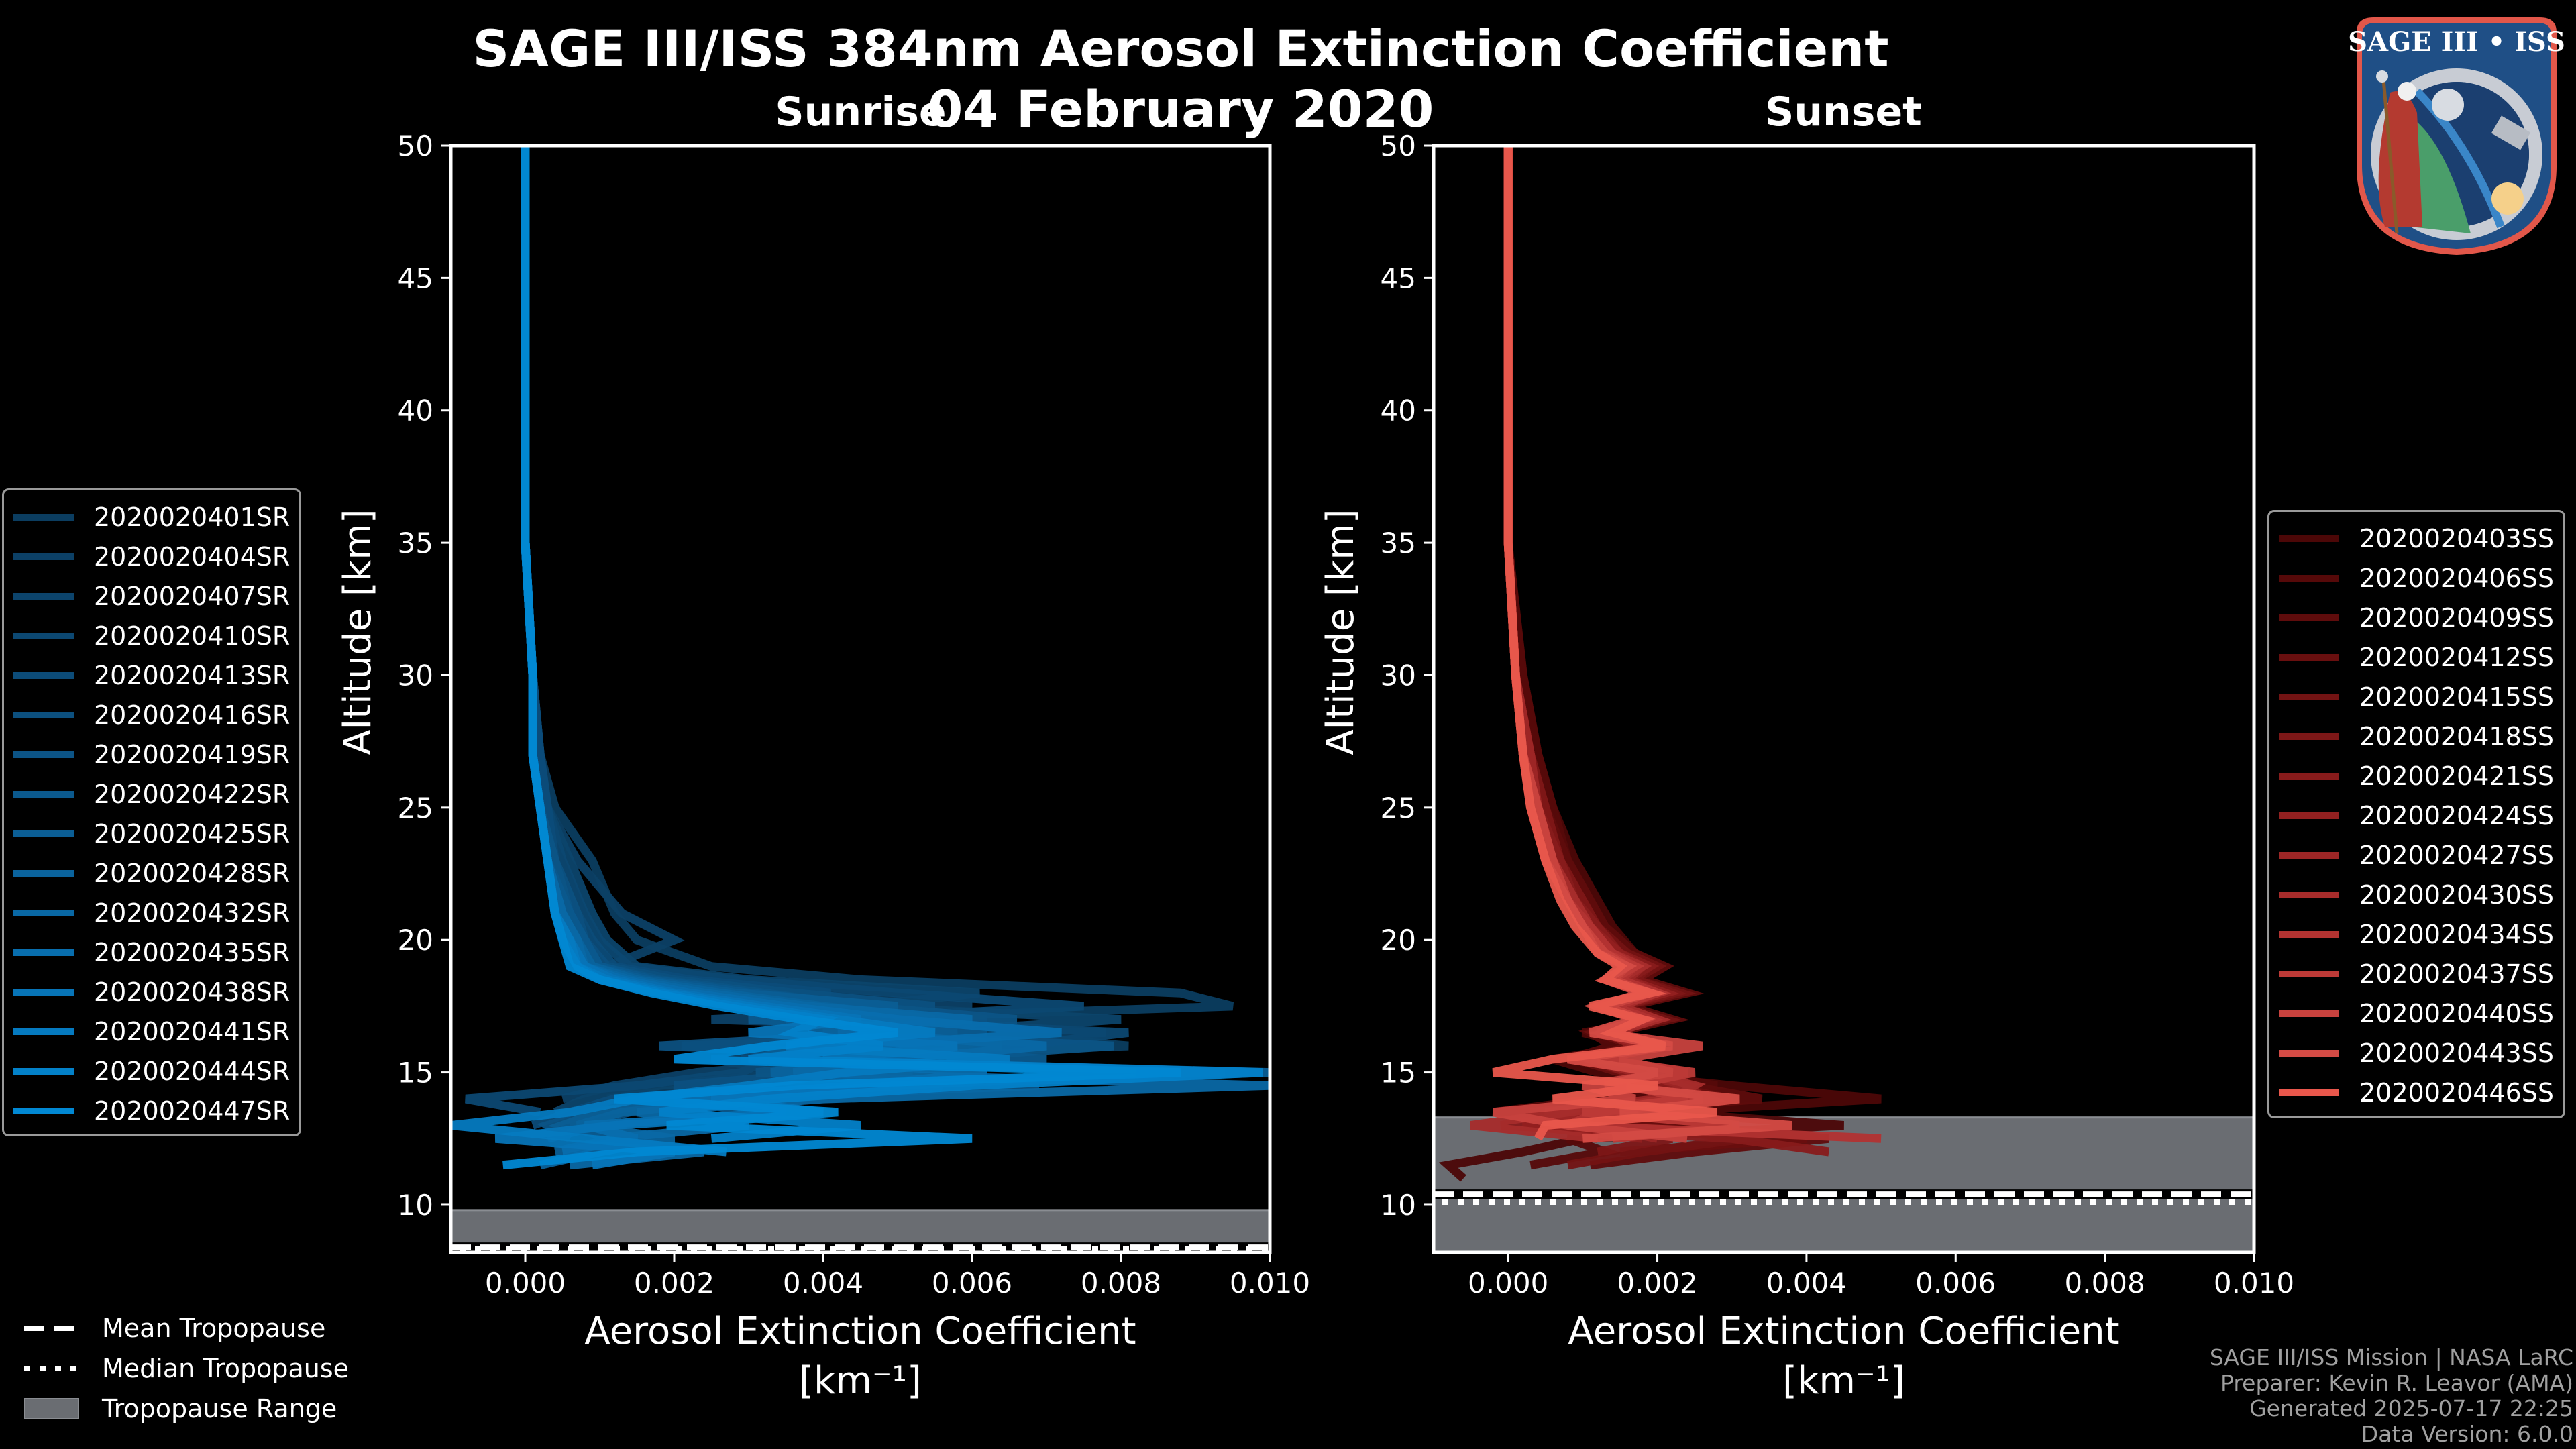 Image resolution: width=2576 pixels, height=1449 pixels. What do you see at coordinates (2467, 1434) in the screenshot?
I see `credit-version: Data Version: 6.0.0` at bounding box center [2467, 1434].